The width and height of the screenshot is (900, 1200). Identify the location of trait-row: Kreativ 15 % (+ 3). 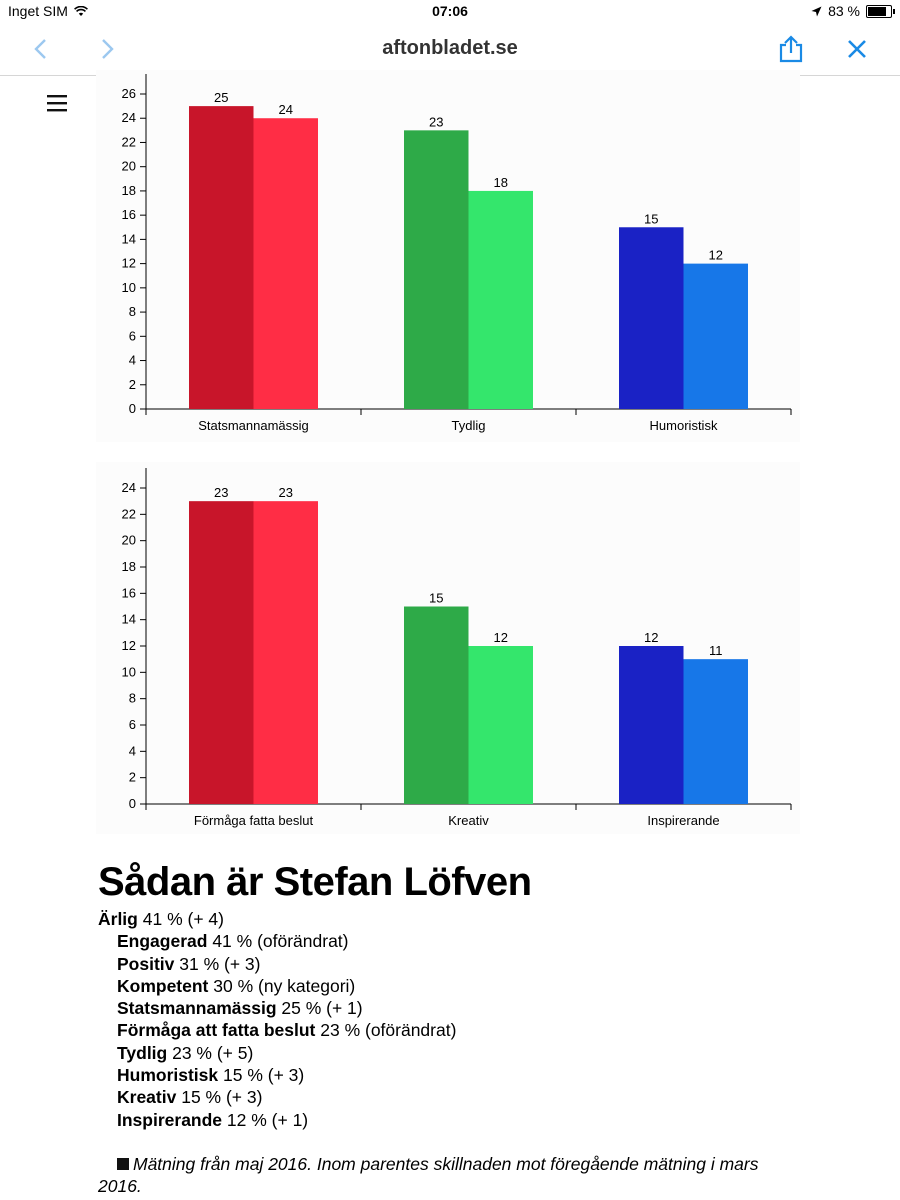
(448, 1097).